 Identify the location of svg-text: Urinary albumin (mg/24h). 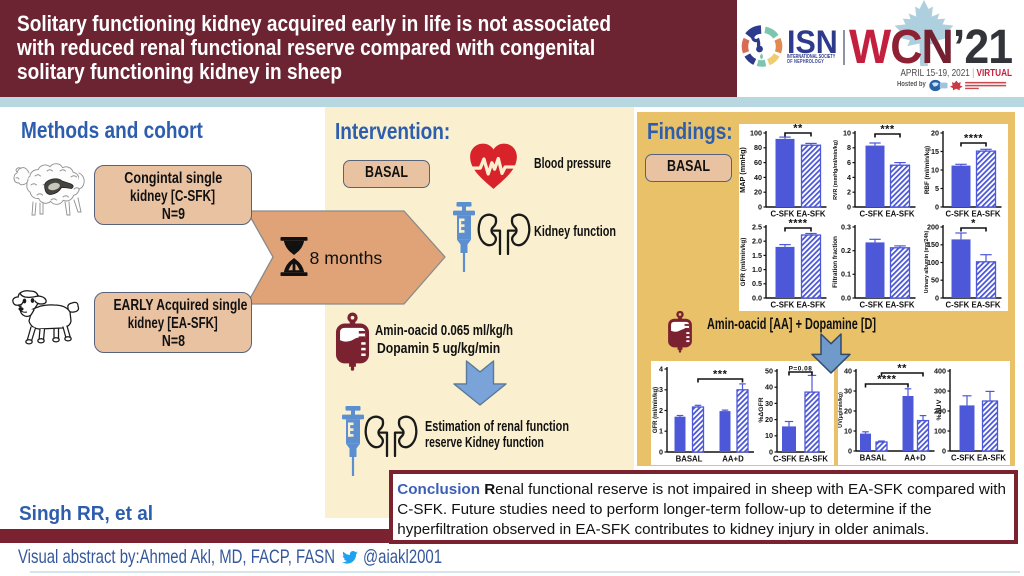
(927, 261).